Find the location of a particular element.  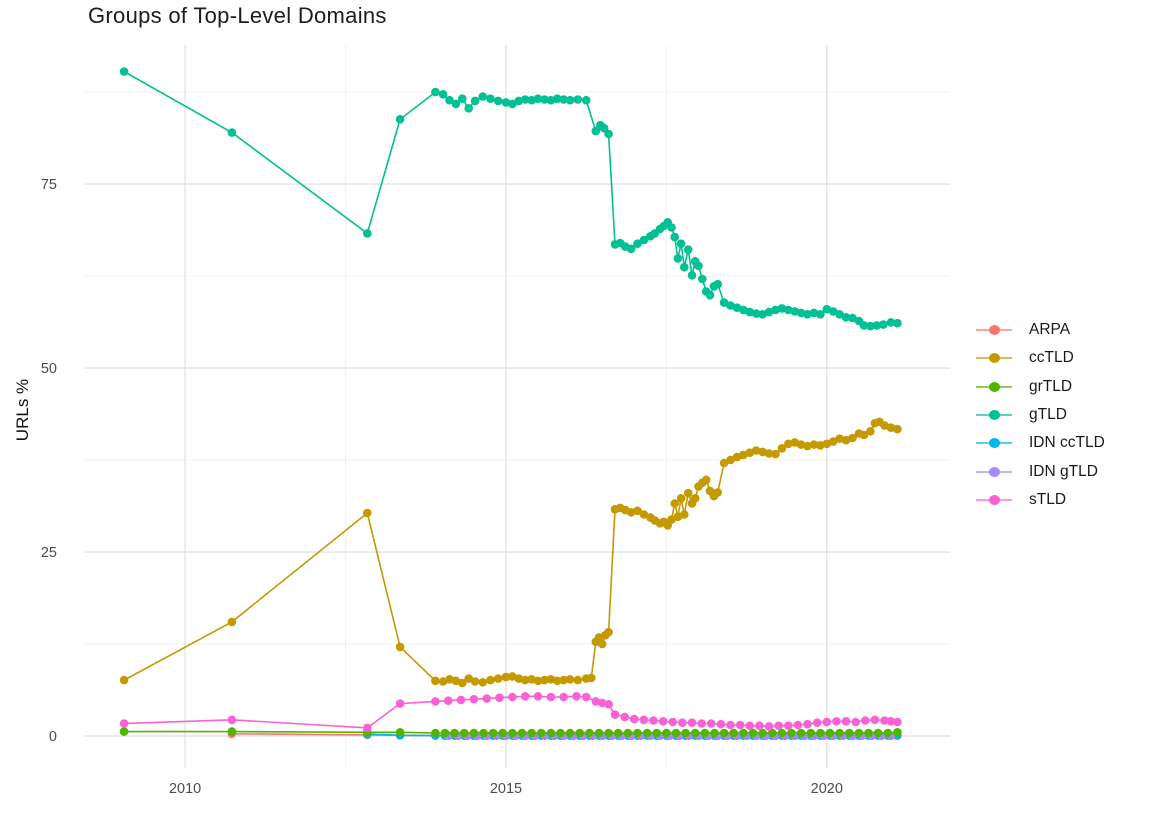

series-stld is located at coordinates (510, 712).